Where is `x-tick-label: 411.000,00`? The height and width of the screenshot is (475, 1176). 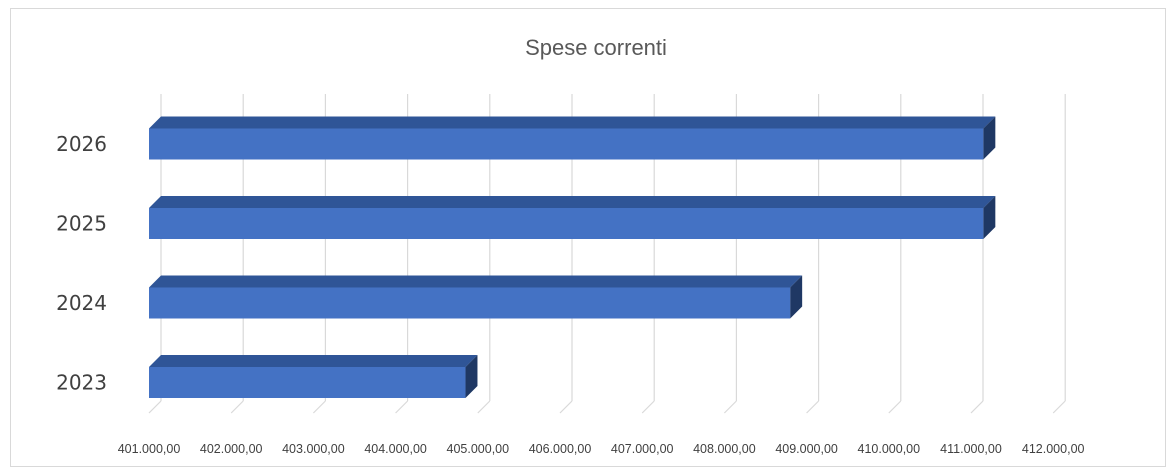 x-tick-label: 411.000,00 is located at coordinates (971, 449).